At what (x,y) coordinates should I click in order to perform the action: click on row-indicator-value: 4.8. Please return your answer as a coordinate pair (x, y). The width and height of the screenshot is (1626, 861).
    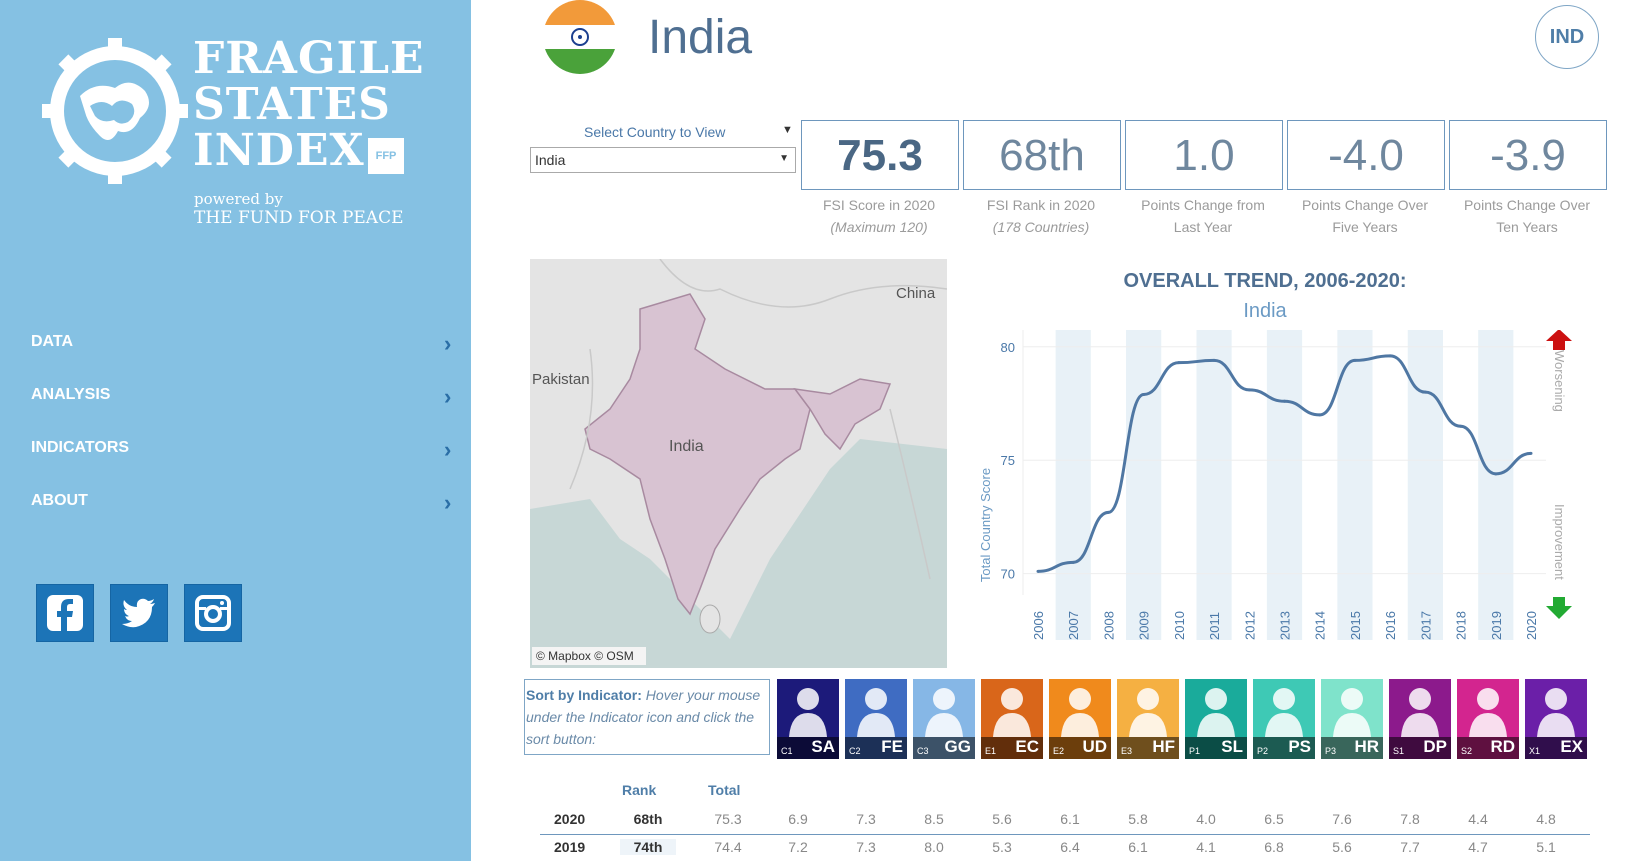
    Looking at the image, I should click on (1546, 819).